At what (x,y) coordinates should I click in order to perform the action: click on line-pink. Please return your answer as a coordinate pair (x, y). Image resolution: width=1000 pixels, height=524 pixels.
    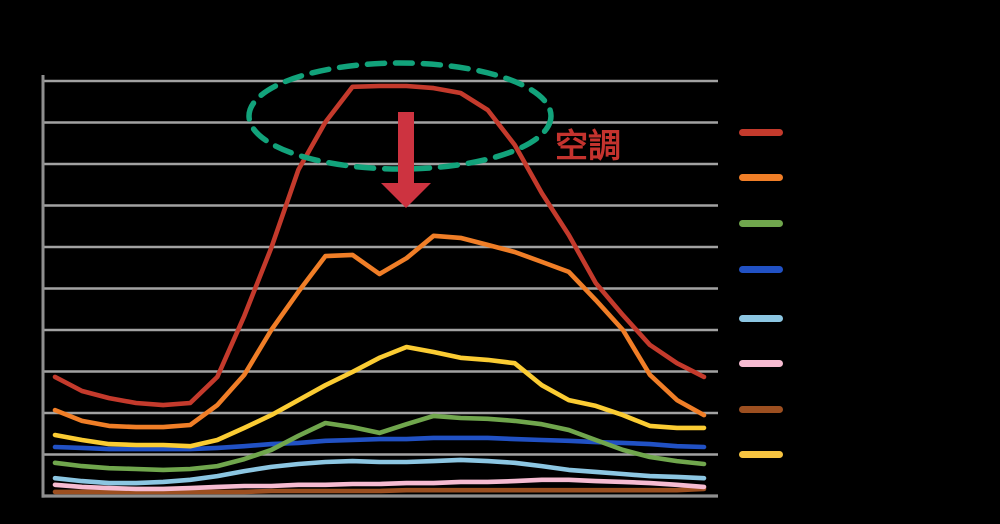
    Looking at the image, I should click on (379, 484).